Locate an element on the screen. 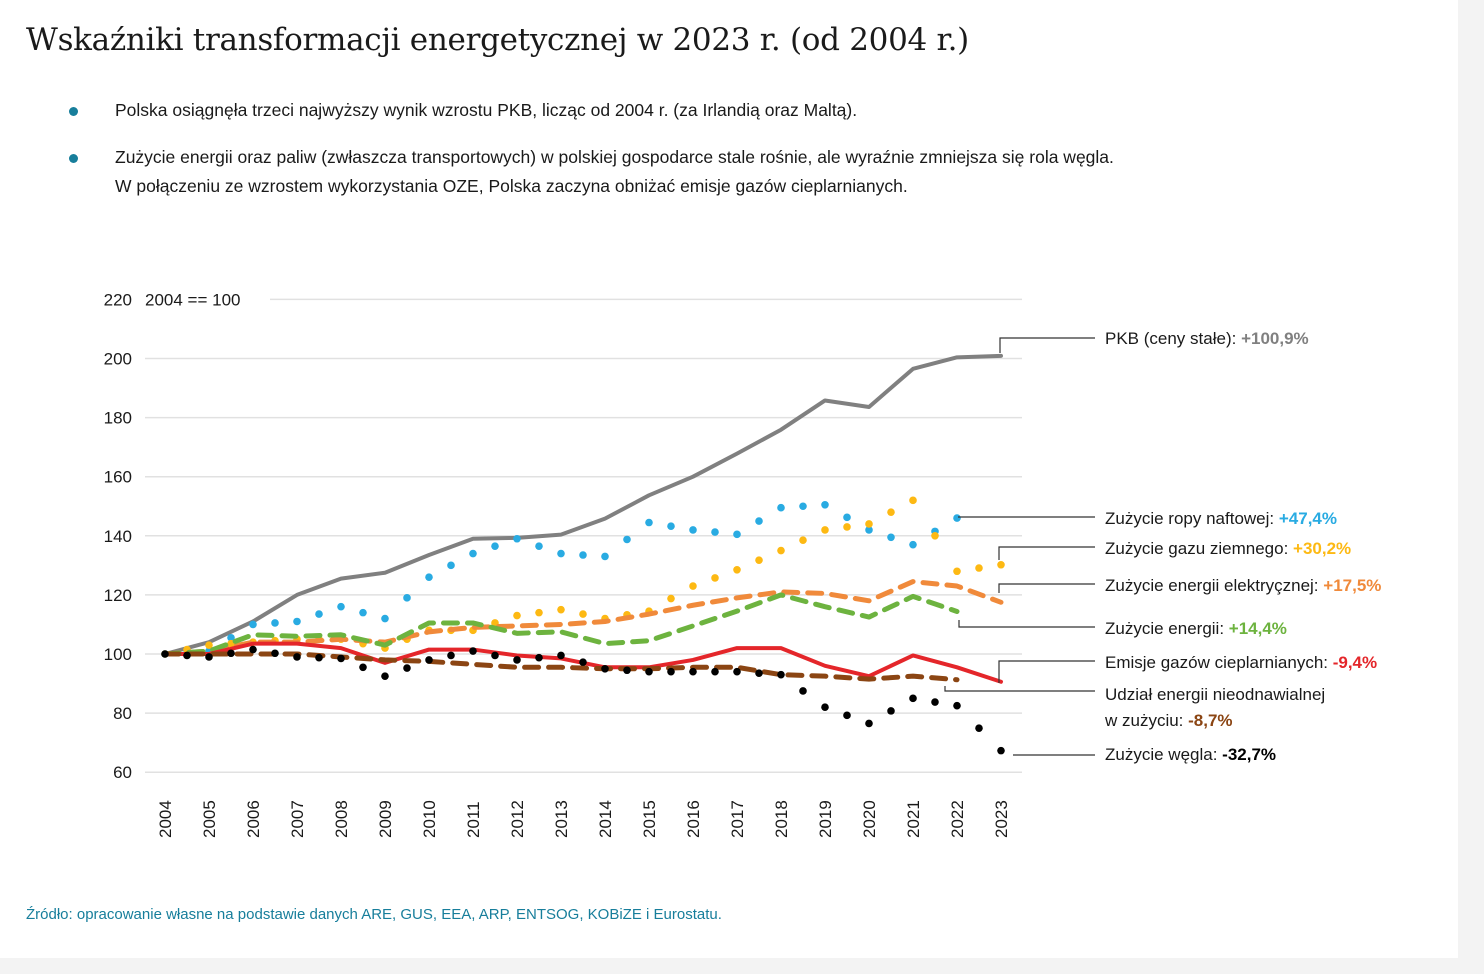 This screenshot has height=974, width=1484. x-tick-label: 2008 is located at coordinates (341, 819).